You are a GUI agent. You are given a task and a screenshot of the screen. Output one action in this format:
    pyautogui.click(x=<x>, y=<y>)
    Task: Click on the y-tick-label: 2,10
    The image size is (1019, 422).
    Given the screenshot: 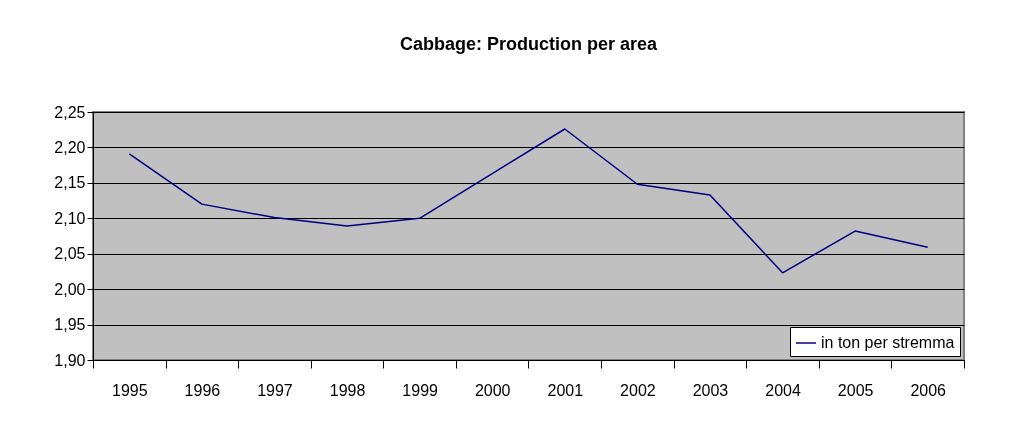 What is the action you would take?
    pyautogui.click(x=70, y=218)
    